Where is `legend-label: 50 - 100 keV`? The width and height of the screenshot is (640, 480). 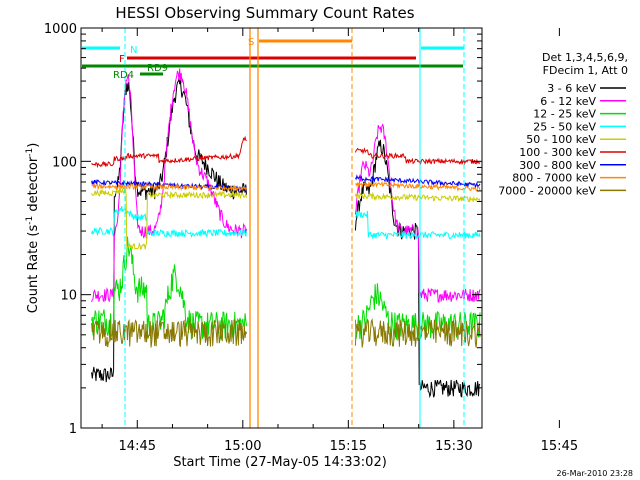
legend-label: 50 - 100 keV is located at coordinates (561, 139).